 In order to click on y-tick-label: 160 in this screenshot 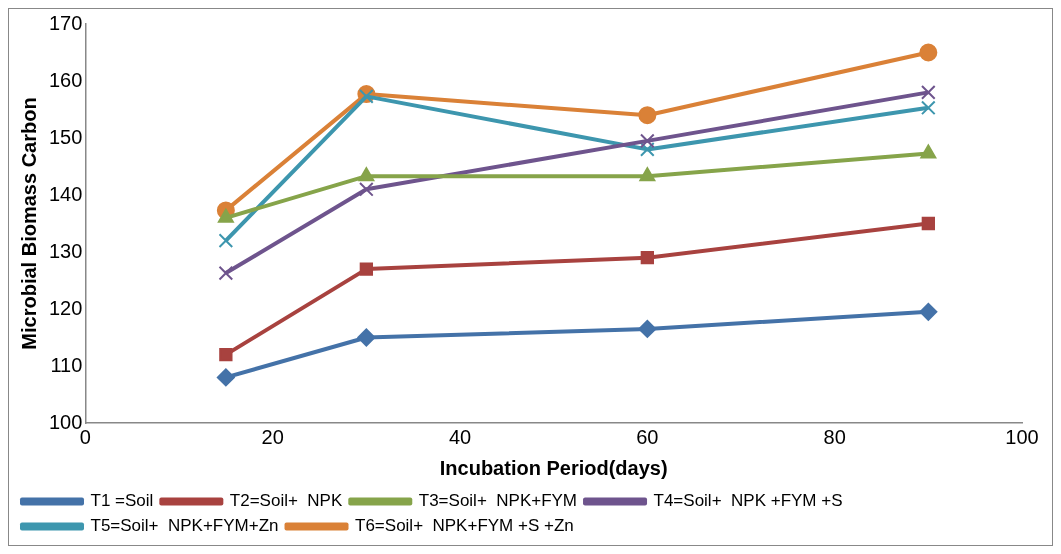, I will do `click(65, 79)`.